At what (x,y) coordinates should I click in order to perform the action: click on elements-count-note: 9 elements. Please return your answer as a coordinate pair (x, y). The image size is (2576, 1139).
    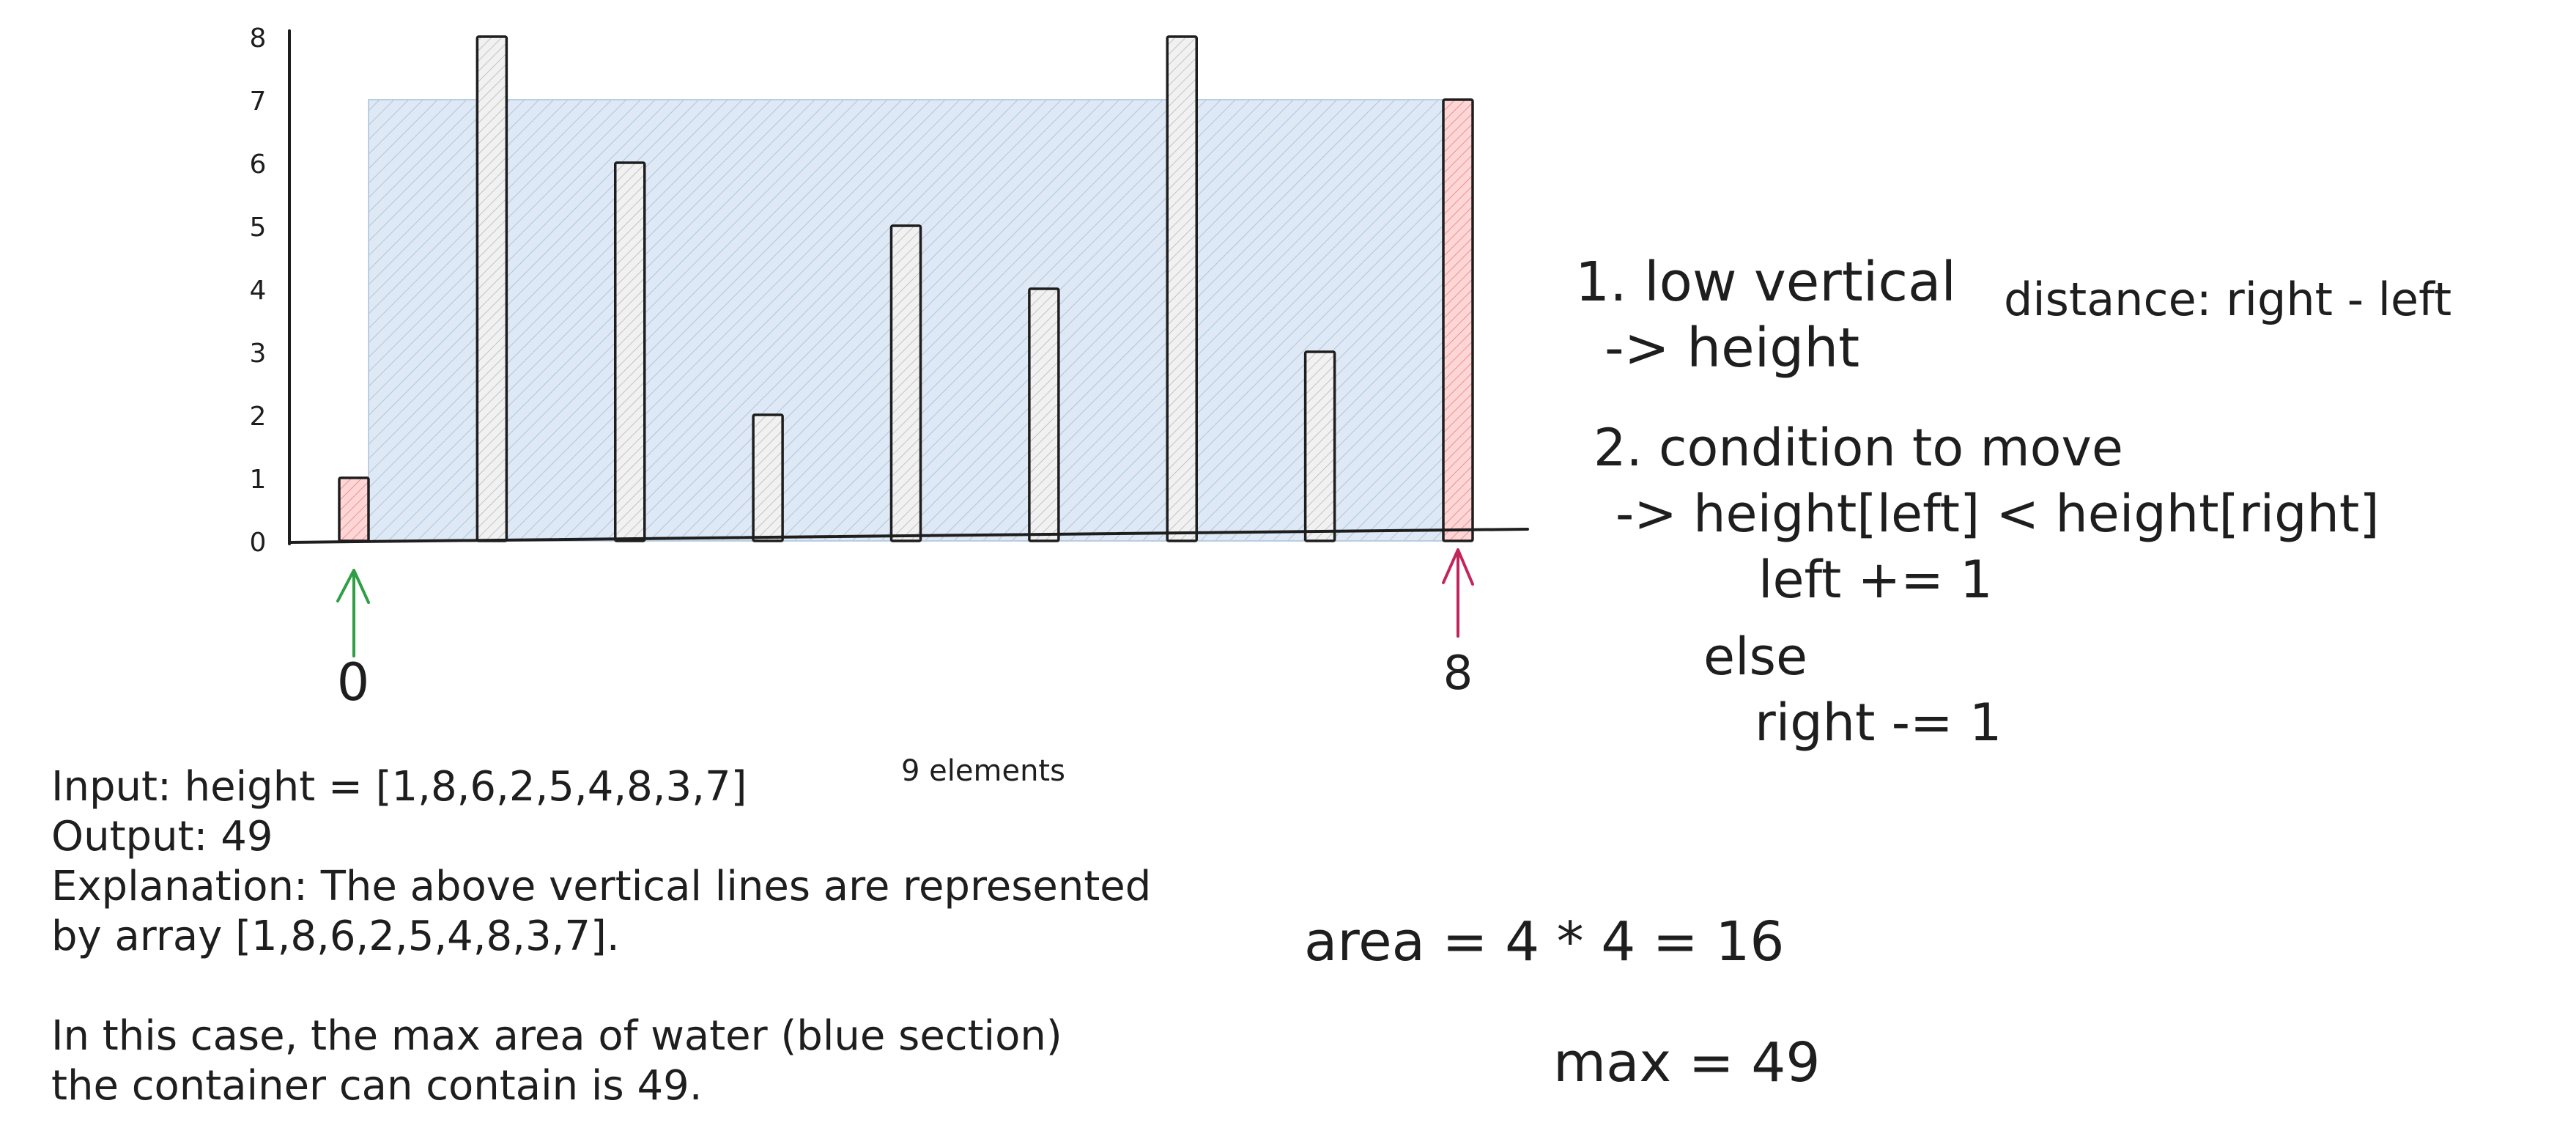
    Looking at the image, I should click on (983, 771).